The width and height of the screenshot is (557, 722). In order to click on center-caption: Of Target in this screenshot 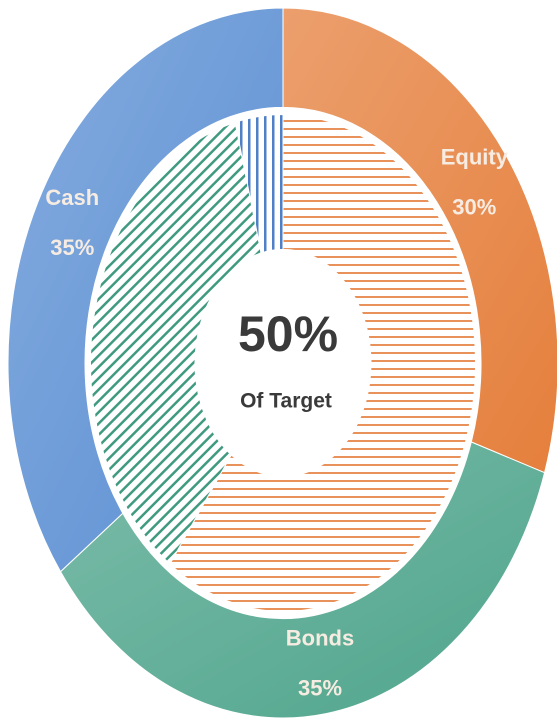, I will do `click(286, 401)`.